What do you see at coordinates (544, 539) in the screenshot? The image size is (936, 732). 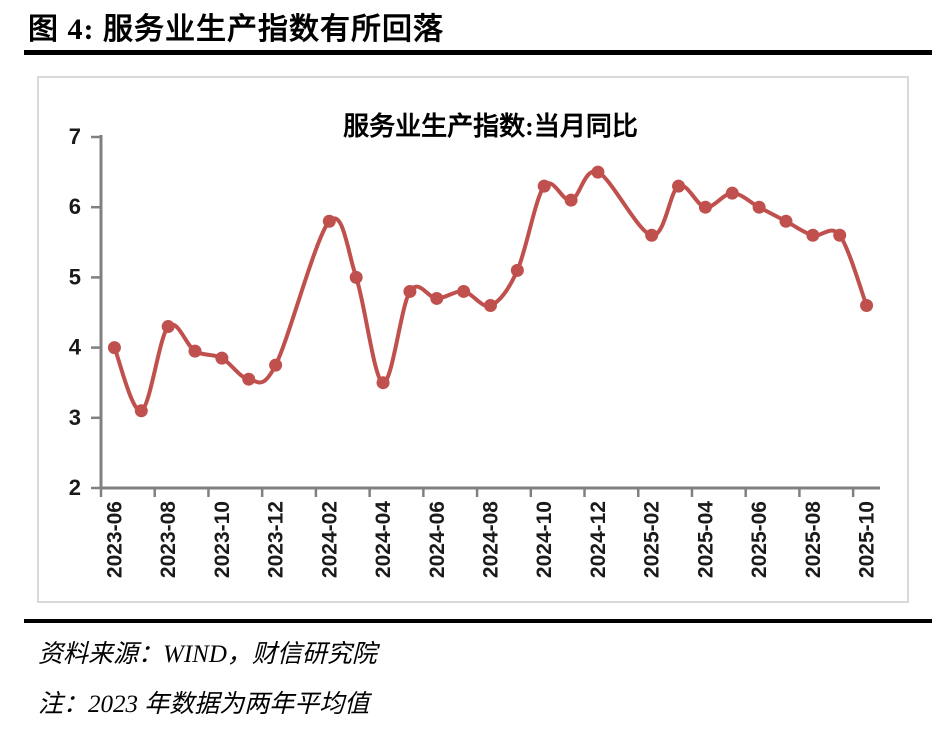 I see `x-axis-label: 2024-10` at bounding box center [544, 539].